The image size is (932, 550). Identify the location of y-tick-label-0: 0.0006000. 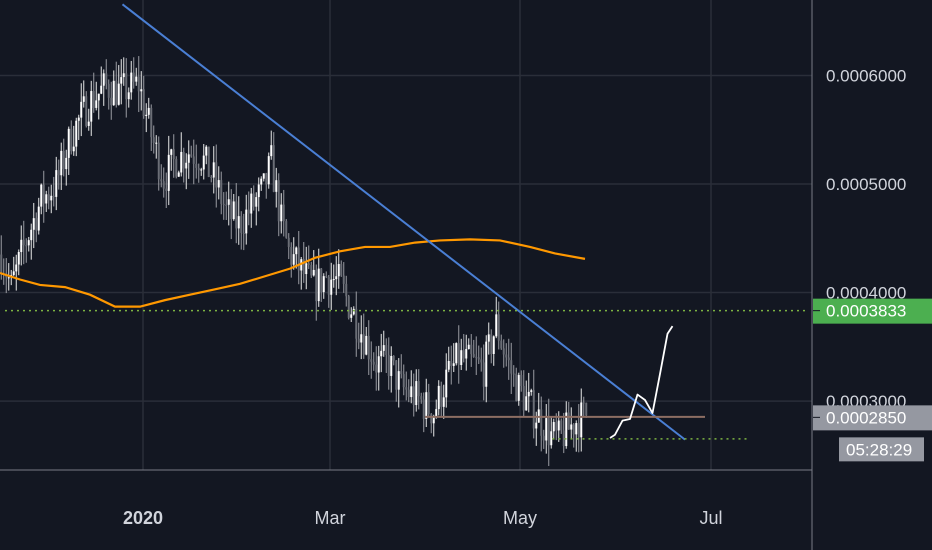
(866, 75).